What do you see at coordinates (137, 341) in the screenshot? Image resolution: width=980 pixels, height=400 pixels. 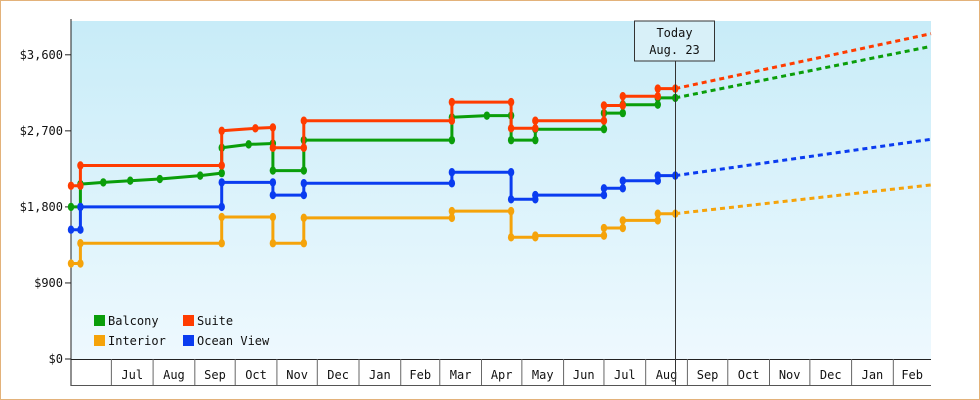 I see `legend-label-interior: Interior` at bounding box center [137, 341].